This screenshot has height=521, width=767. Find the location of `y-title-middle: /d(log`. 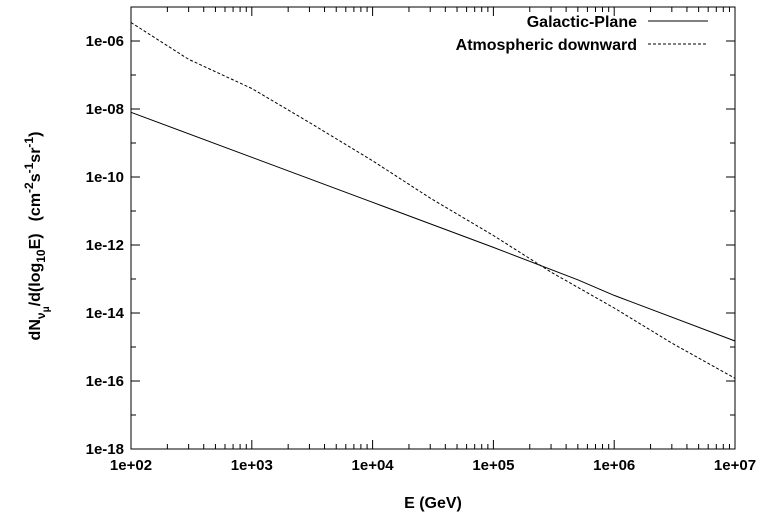

y-title-middle: /d(log is located at coordinates (35, 285).